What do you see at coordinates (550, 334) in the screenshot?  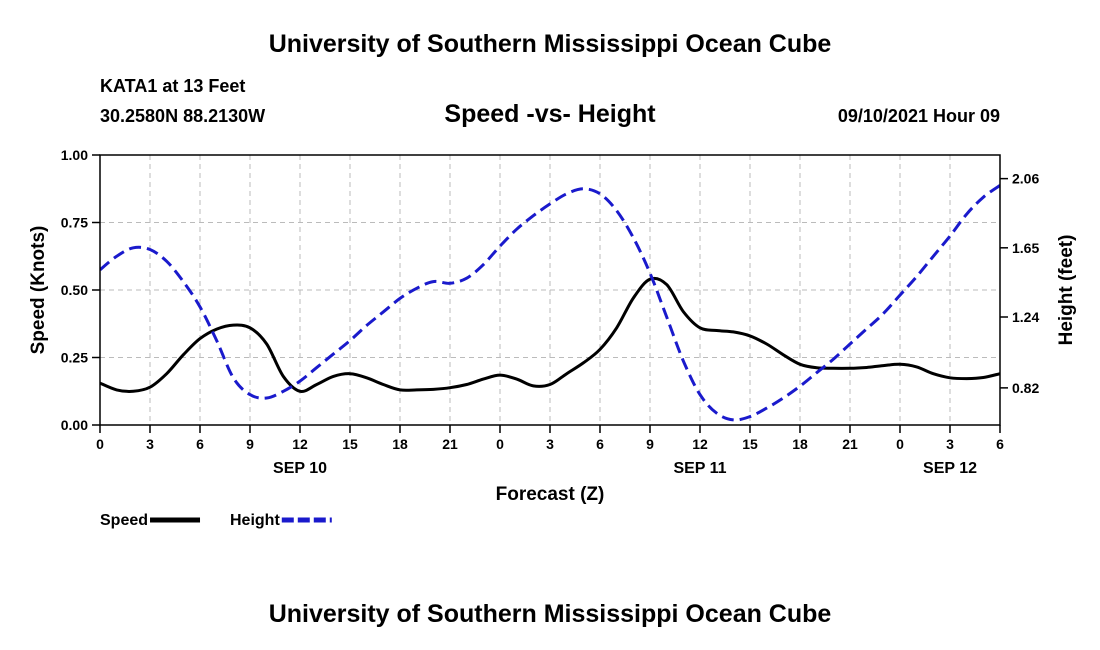 I see `series-line-speed` at bounding box center [550, 334].